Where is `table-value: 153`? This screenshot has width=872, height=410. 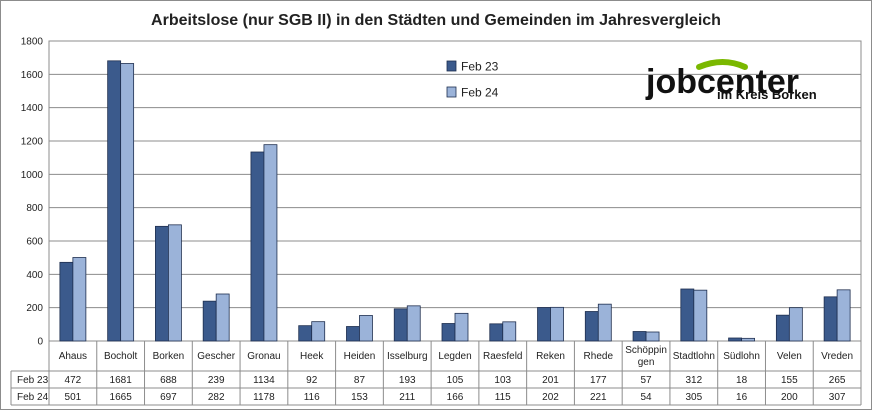 table-value: 153 is located at coordinates (359, 397).